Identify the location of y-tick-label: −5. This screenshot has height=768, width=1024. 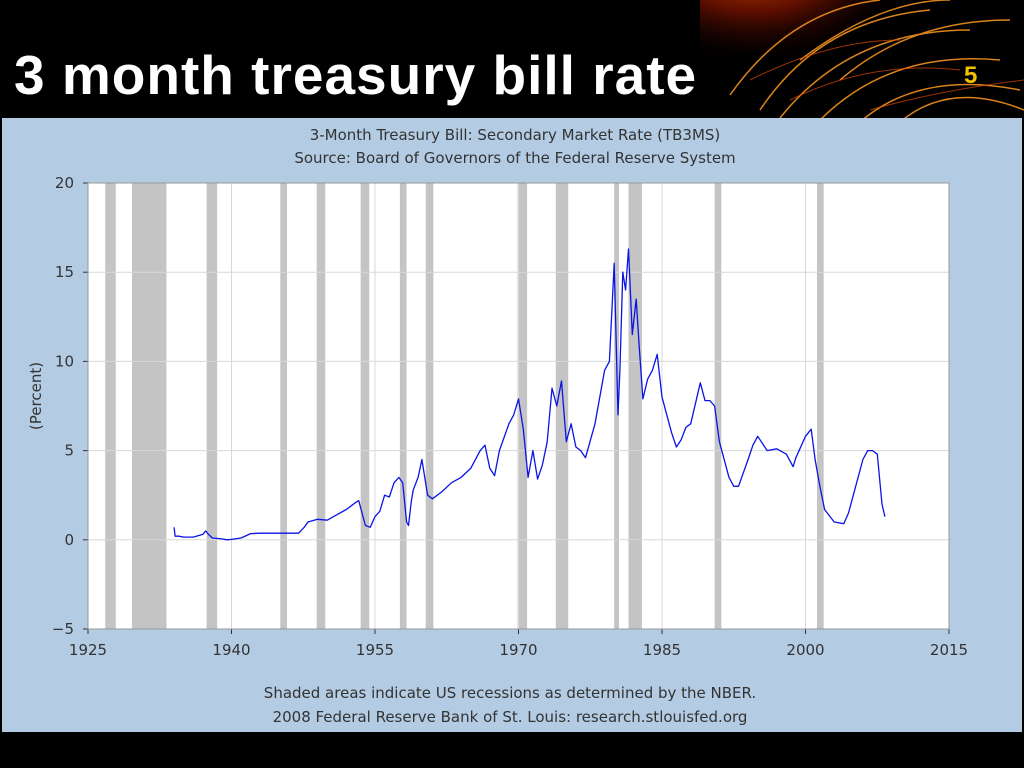
(63, 629).